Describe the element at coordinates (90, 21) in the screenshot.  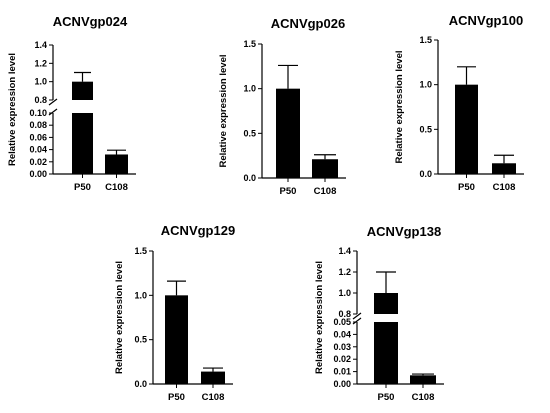
I see `chart-title: ACNVgp024` at that location.